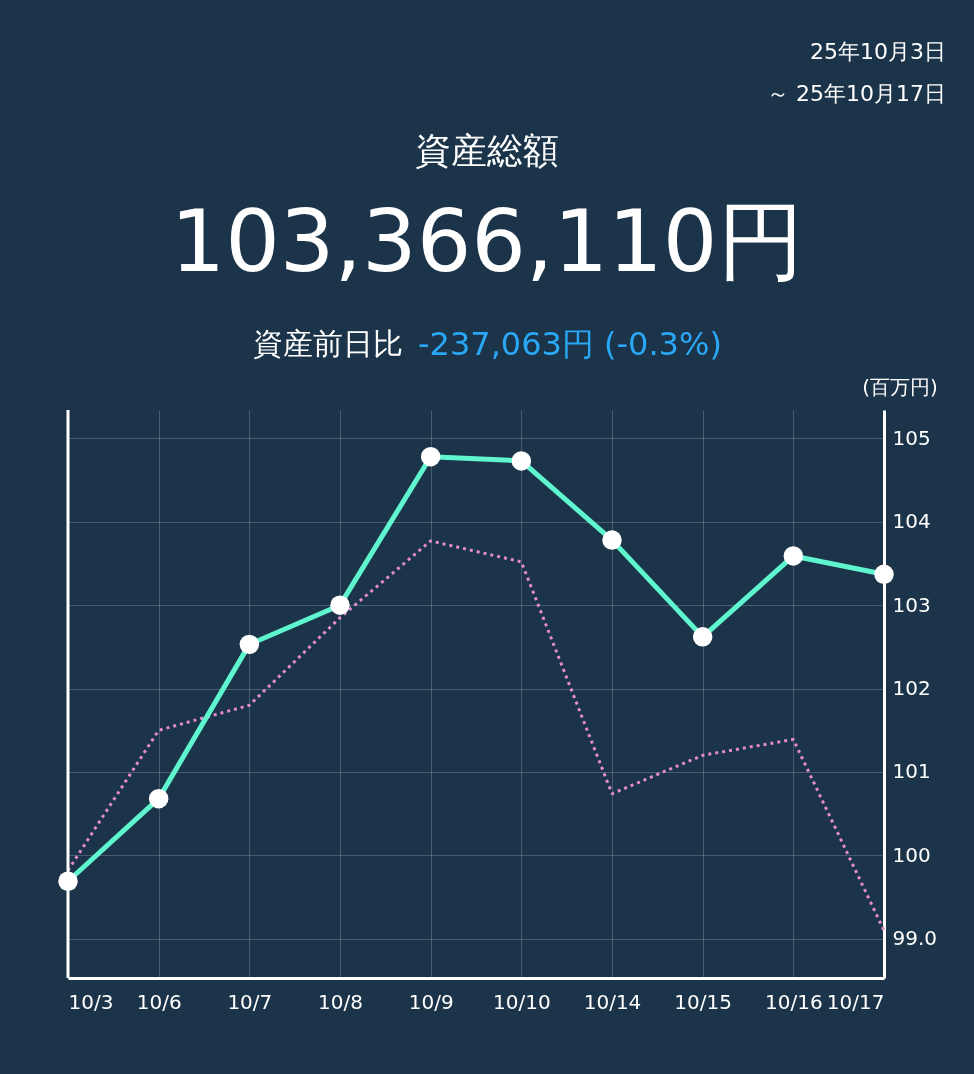  What do you see at coordinates (911, 771) in the screenshot?
I see `y-tick-label: 101` at bounding box center [911, 771].